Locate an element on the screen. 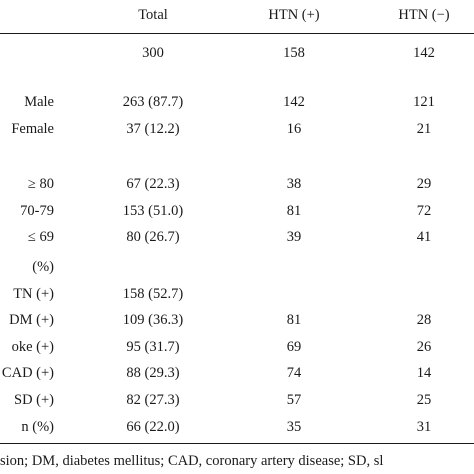  row-total: 37 (12.2) is located at coordinates (153, 129).